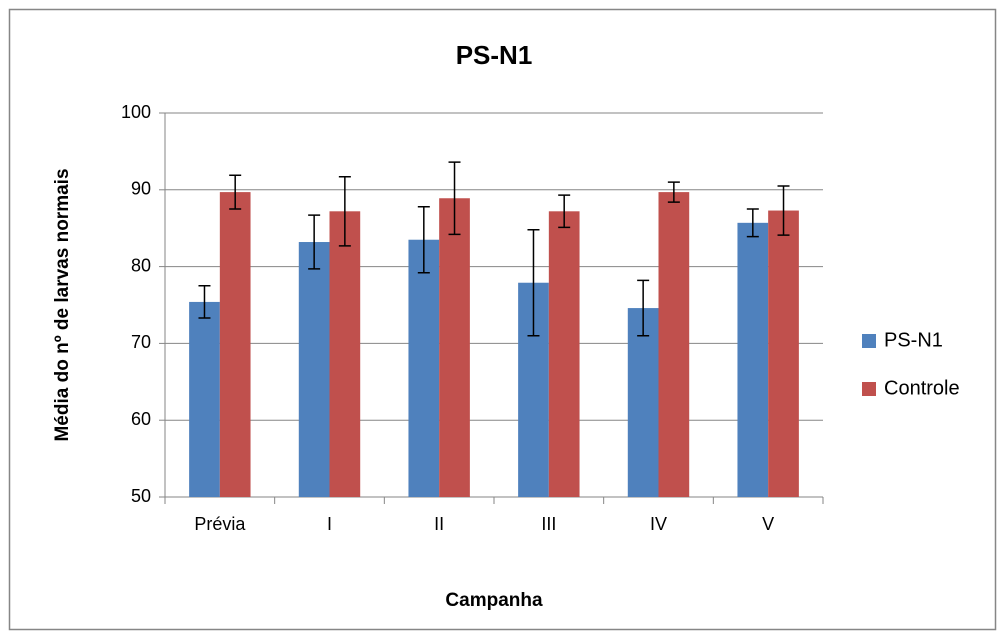  What do you see at coordinates (329, 524) in the screenshot?
I see `x-tick-label: I` at bounding box center [329, 524].